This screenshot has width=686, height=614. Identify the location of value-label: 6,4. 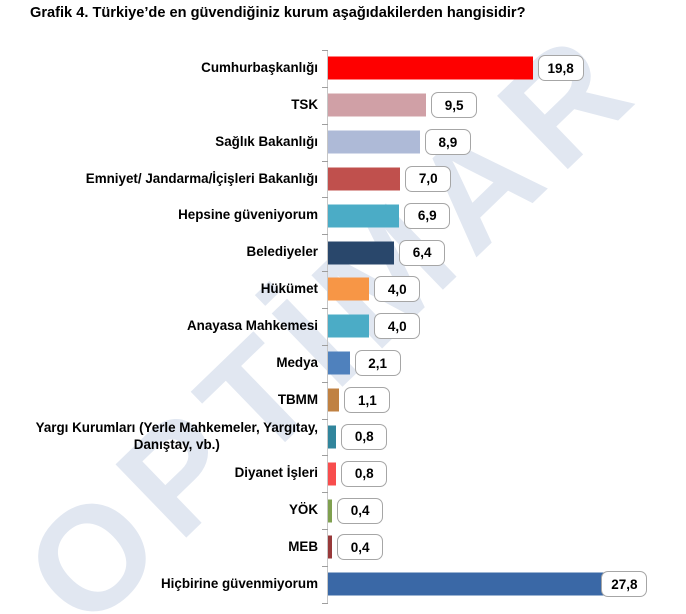
(422, 253).